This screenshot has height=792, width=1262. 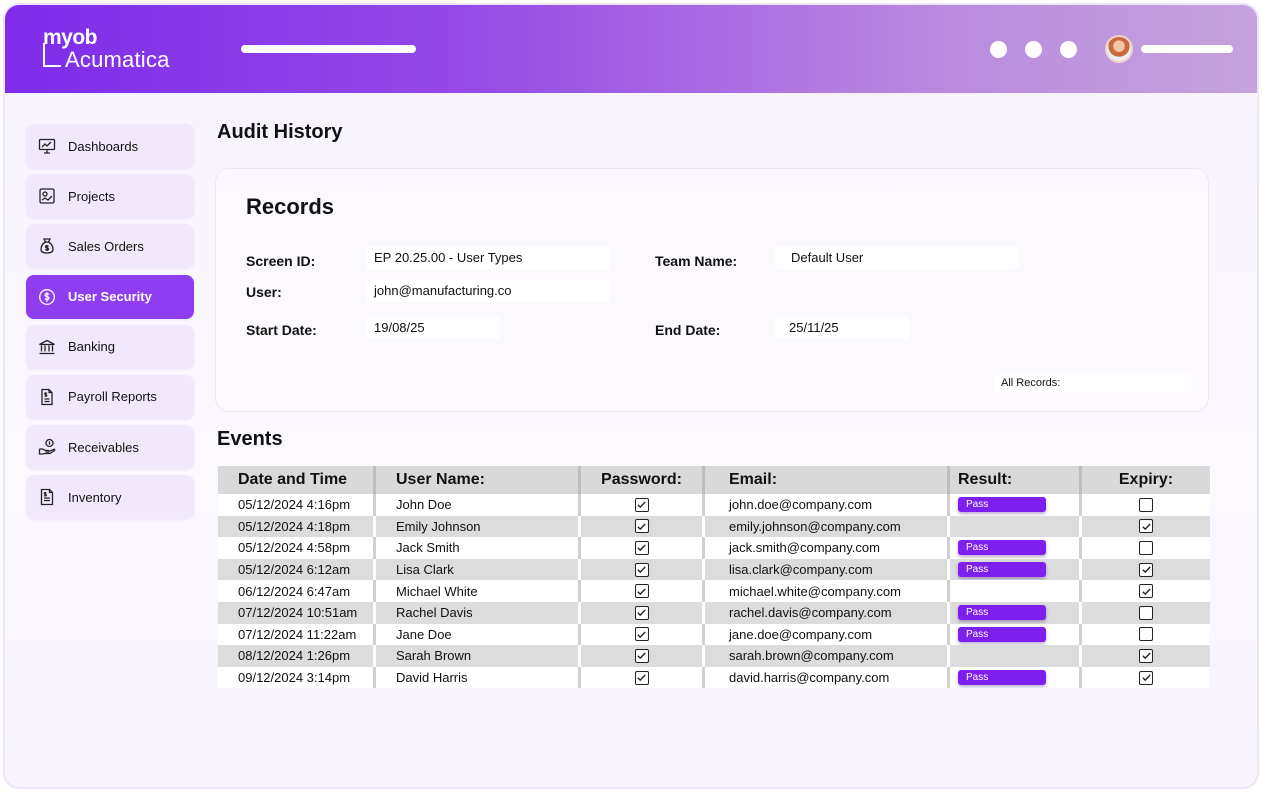 I want to click on cell-user-name: Rachel Davis, so click(x=478, y=612).